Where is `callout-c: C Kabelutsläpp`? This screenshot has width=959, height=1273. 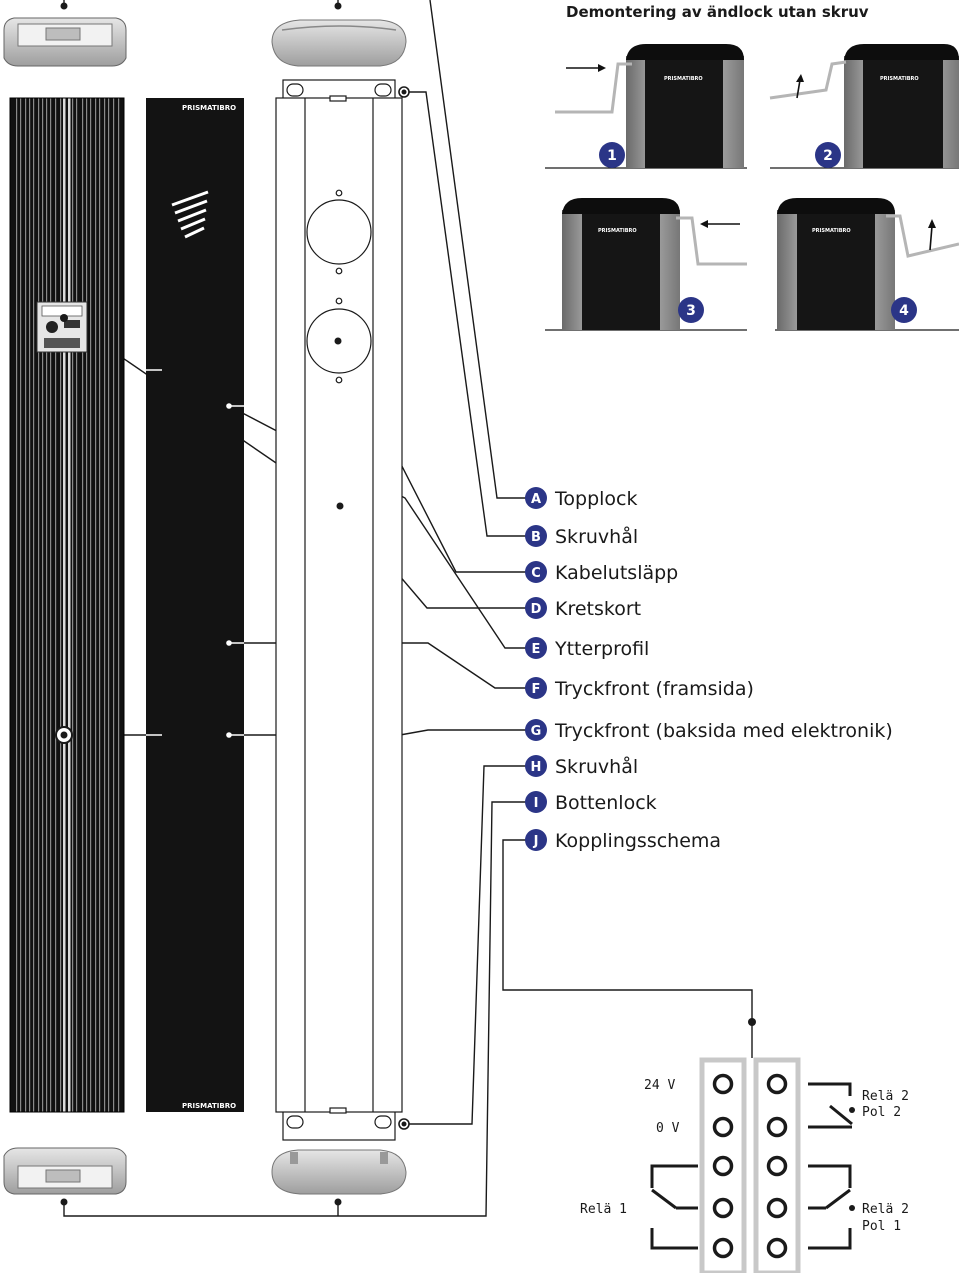
callout-c: C Kabelutsläpp is located at coordinates (601, 572).